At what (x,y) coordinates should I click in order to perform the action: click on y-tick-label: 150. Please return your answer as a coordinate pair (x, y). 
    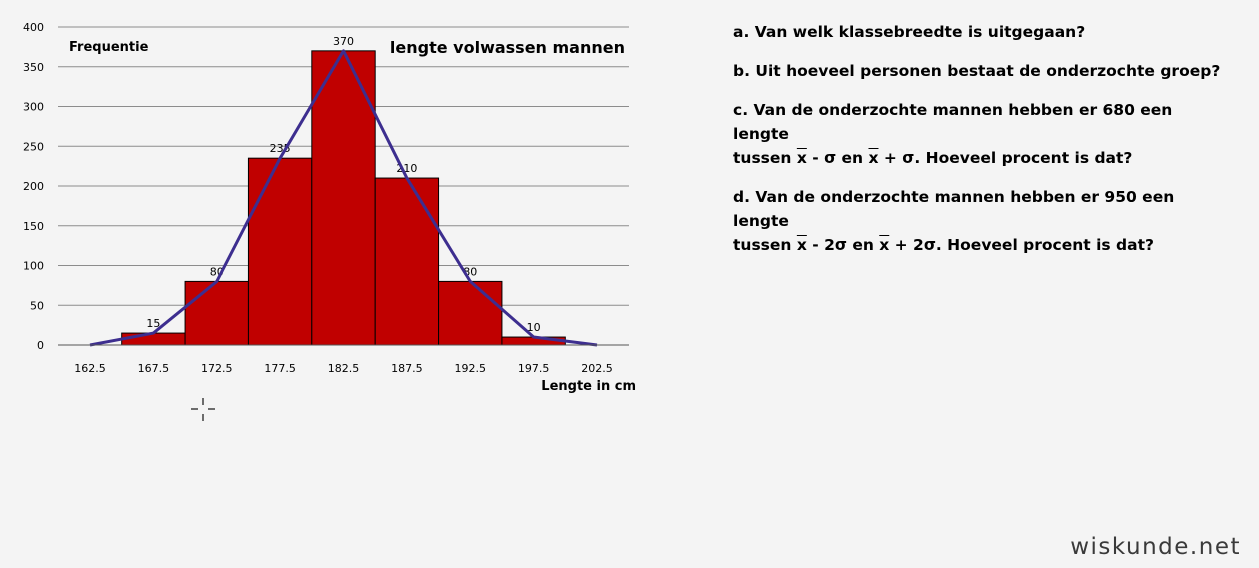
    Looking at the image, I should click on (33, 226).